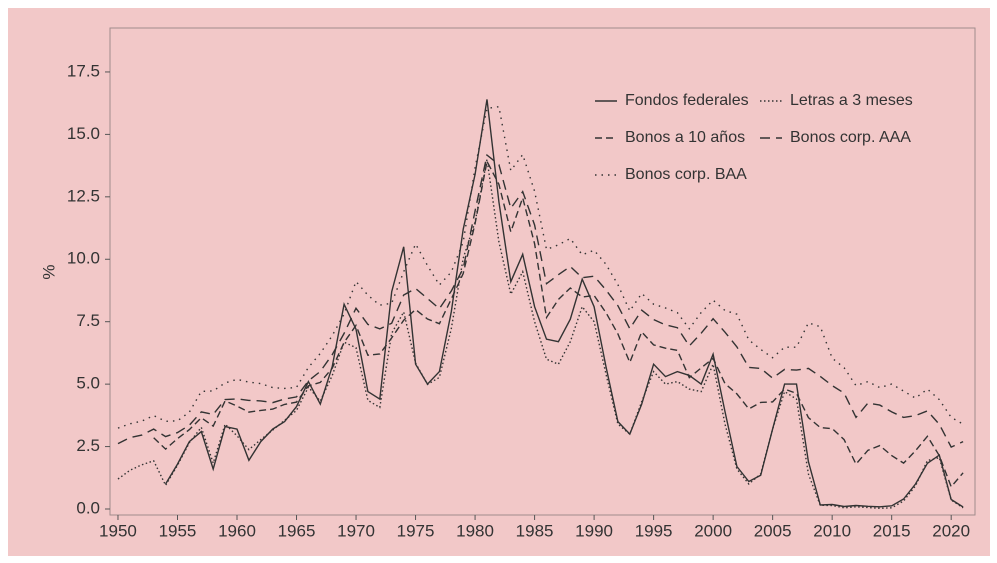 This screenshot has height=563, width=997. Describe the element at coordinates (88, 383) in the screenshot. I see `y-tick-label: 5.0` at that location.